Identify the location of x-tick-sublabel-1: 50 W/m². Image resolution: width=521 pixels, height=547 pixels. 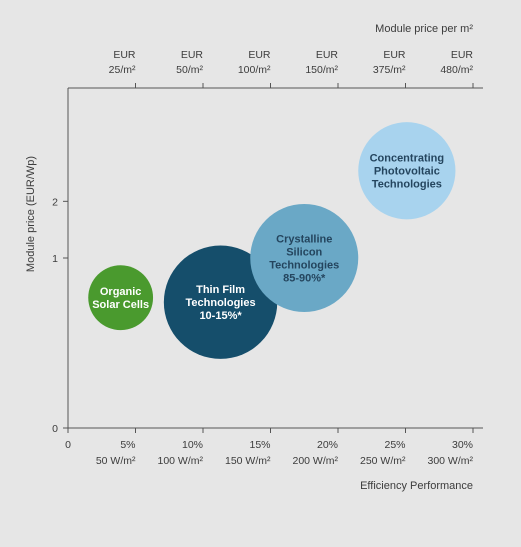
(116, 461).